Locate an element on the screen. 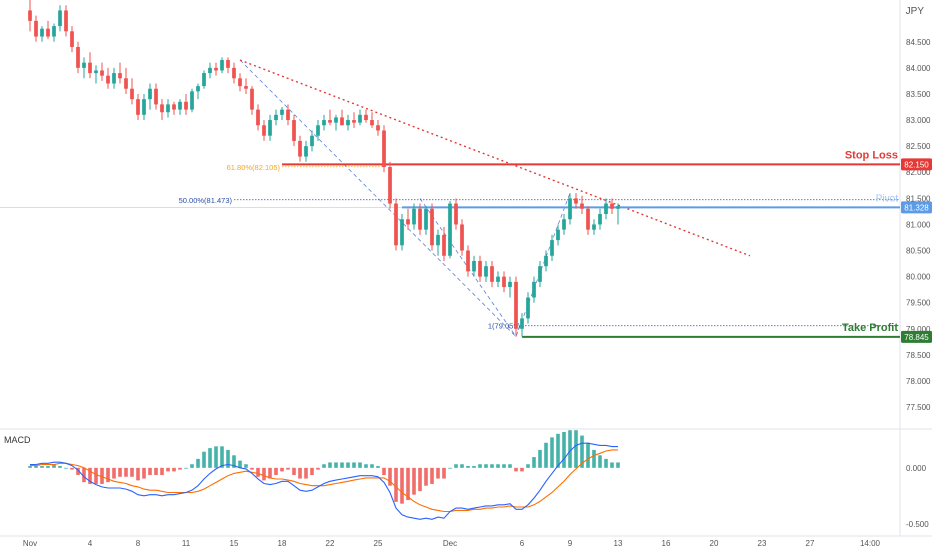  price-tick-label: 79.000 is located at coordinates (918, 329).